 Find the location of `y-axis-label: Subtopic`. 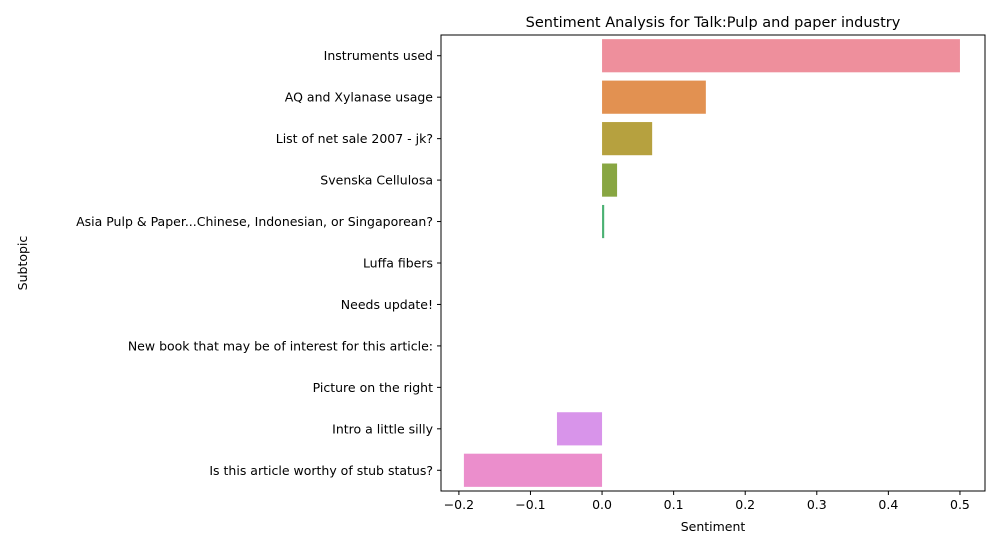

y-axis-label: Subtopic is located at coordinates (22, 263).